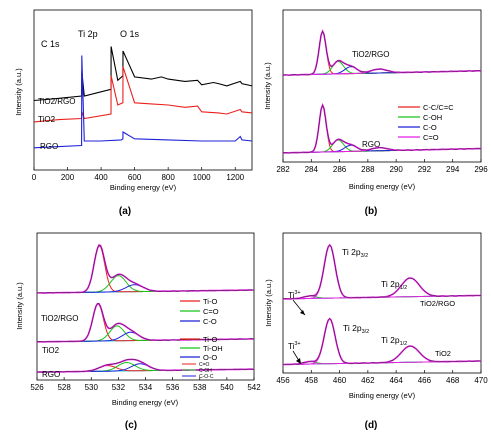 The width and height of the screenshot is (491, 446). What do you see at coordinates (168, 177) in the screenshot?
I see `panel-a-xtick-label-4: 800` at bounding box center [168, 177].